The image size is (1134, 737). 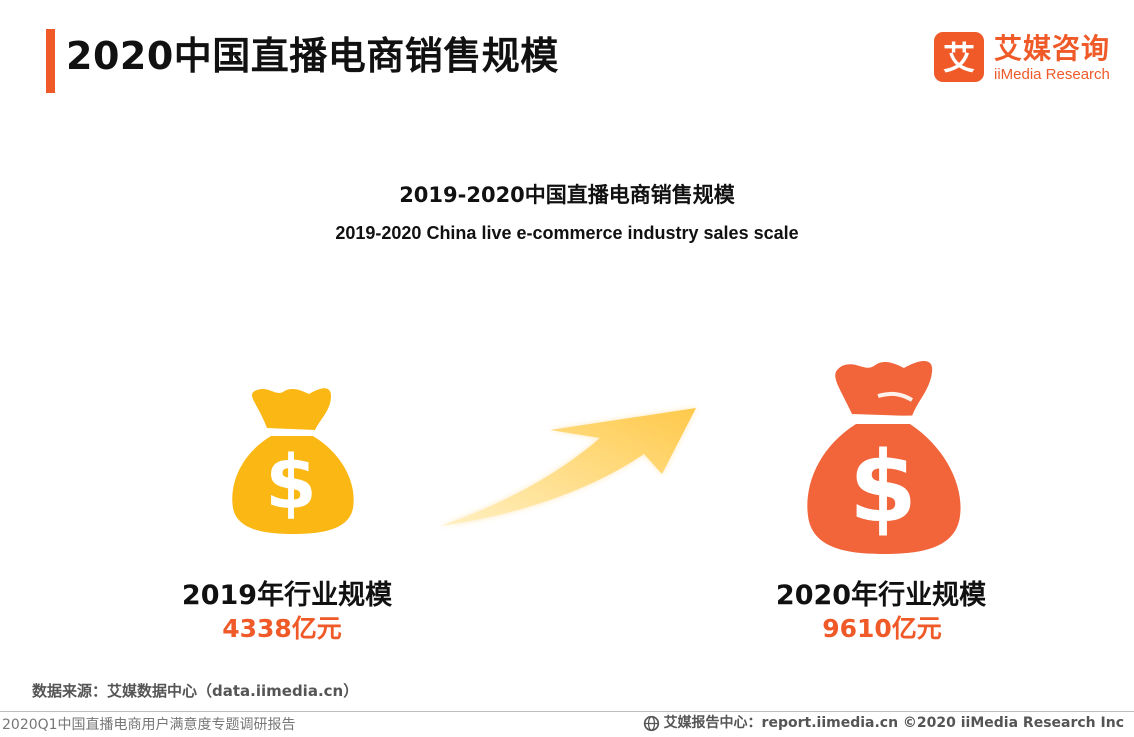 What do you see at coordinates (881, 595) in the screenshot?
I see `item-2020-label: 2020年行业规模` at bounding box center [881, 595].